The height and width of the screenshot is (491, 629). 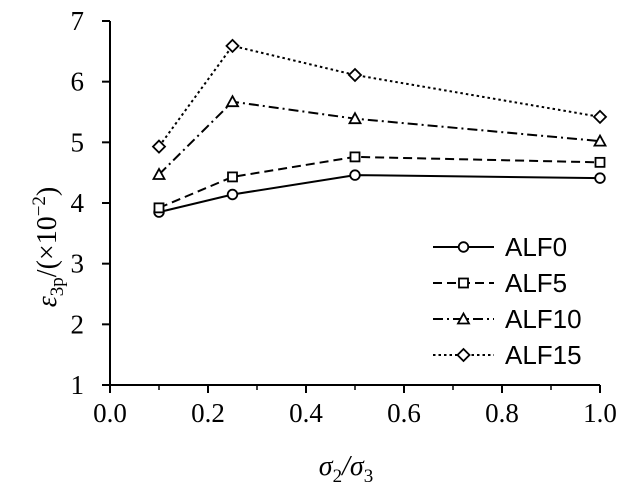 What do you see at coordinates (78, 385) in the screenshot?
I see `y-tick-label-1: 1` at bounding box center [78, 385].